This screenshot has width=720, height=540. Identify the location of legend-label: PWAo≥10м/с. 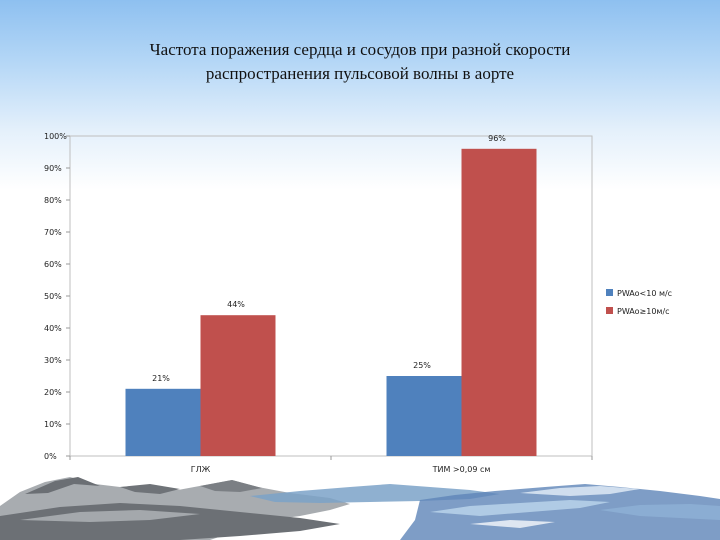
(643, 311).